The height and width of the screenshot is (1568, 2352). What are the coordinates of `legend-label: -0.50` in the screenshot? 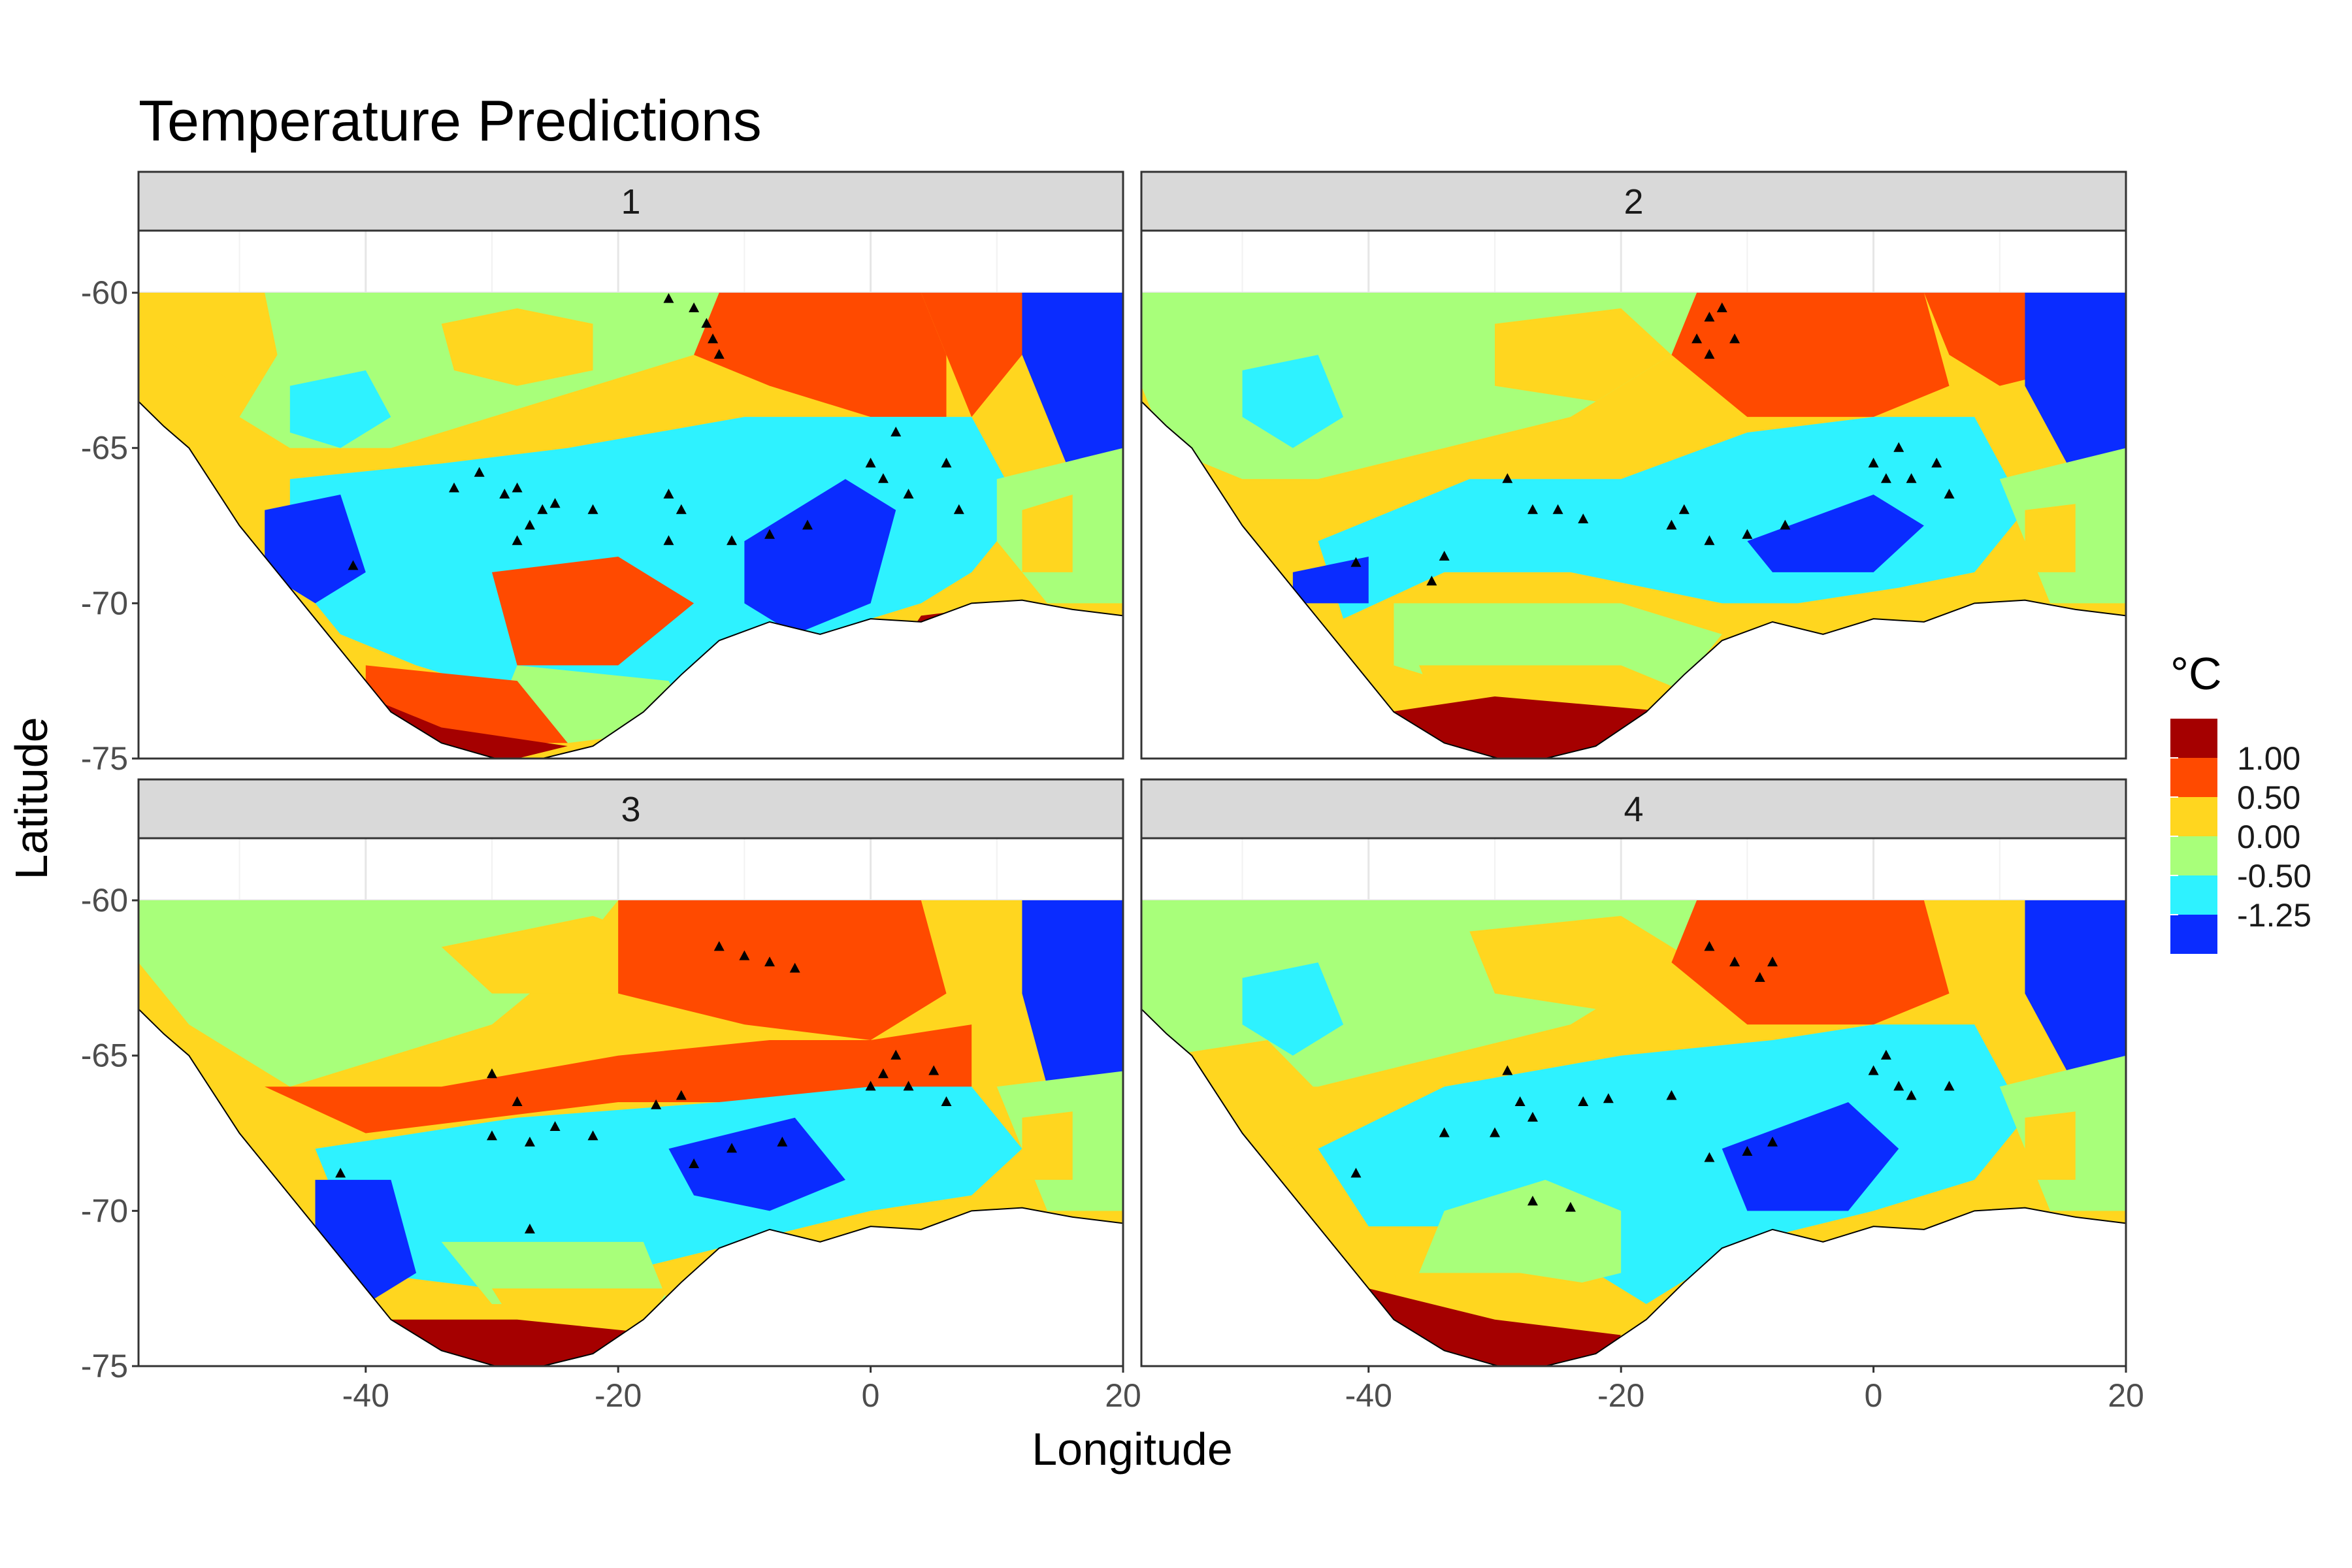 It's located at (2274, 876).